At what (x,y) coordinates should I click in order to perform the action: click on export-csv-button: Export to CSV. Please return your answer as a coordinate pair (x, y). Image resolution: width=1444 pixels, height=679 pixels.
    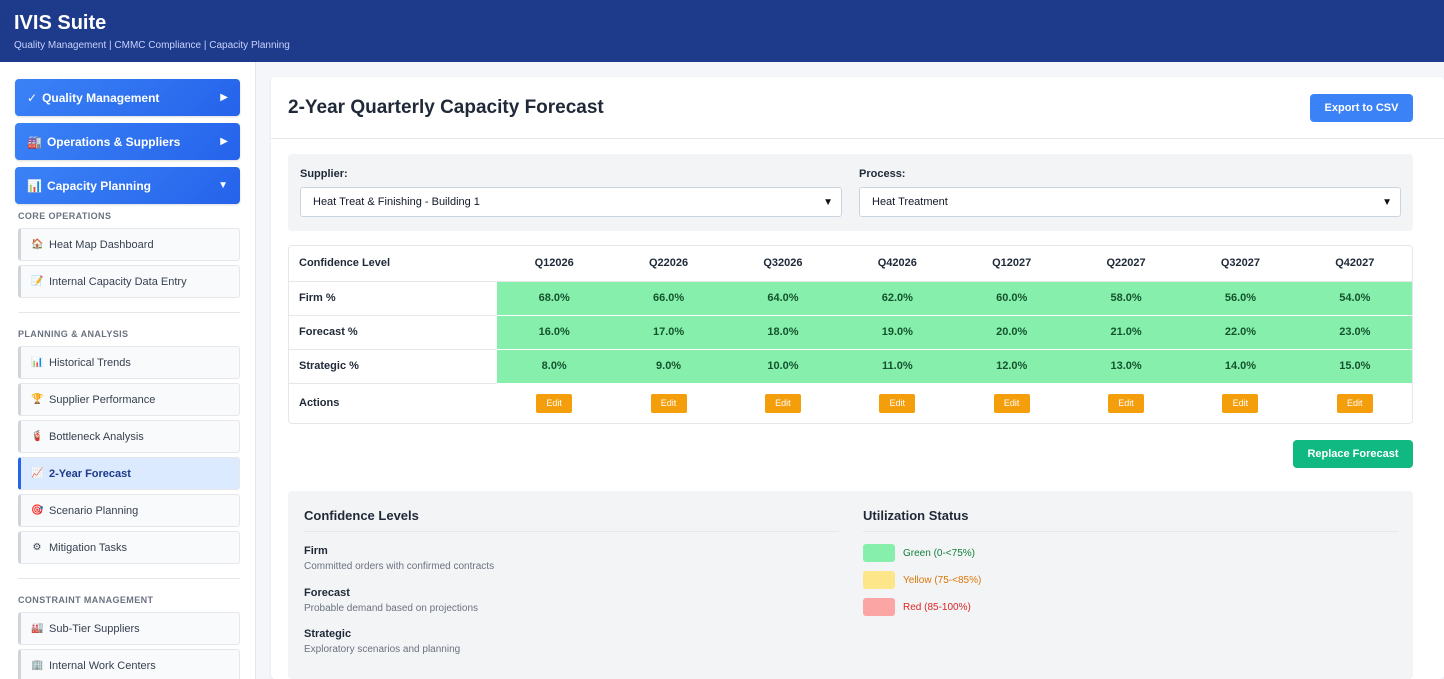
    Looking at the image, I should click on (1361, 108).